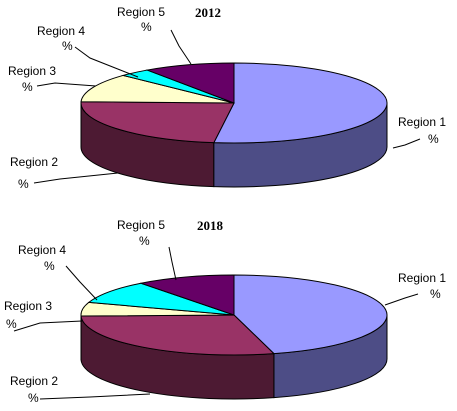 This screenshot has height=411, width=457. I want to click on slice-value-region-2-2012: %, so click(23, 184).